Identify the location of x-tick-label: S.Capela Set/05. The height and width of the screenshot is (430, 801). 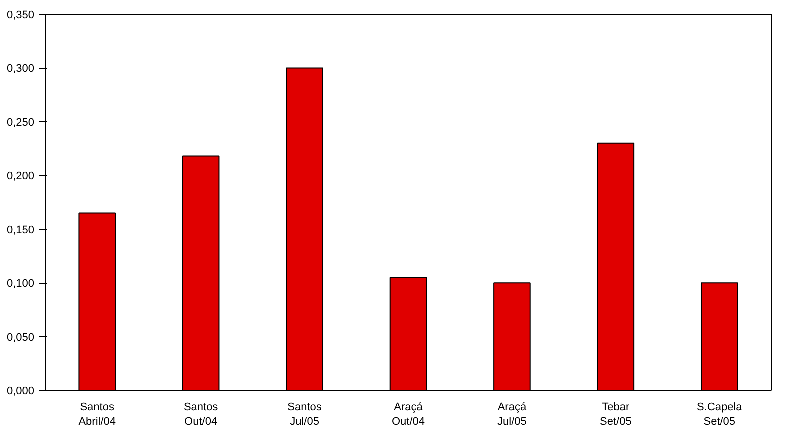
(720, 415).